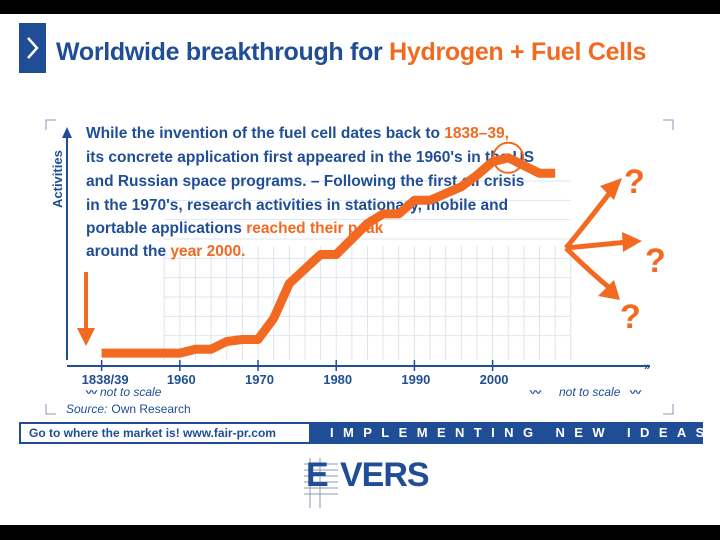  What do you see at coordinates (86, 309) in the screenshot?
I see `origin-arrow-icon` at bounding box center [86, 309].